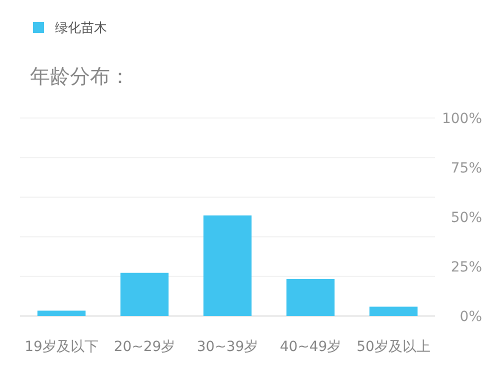 This screenshot has width=500, height=391. I want to click on y-tick-label: 100%, so click(462, 119).